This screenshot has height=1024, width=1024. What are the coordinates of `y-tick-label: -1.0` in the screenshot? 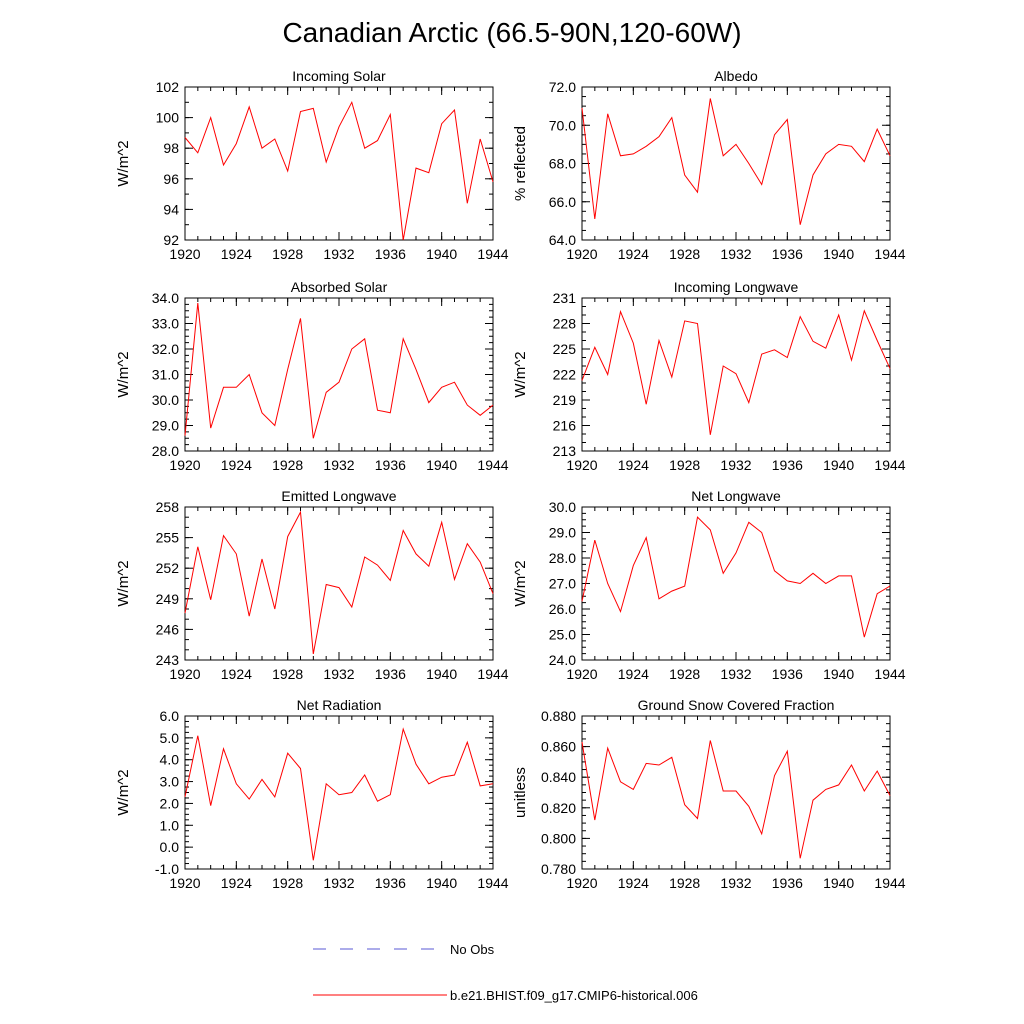 It's located at (167, 869).